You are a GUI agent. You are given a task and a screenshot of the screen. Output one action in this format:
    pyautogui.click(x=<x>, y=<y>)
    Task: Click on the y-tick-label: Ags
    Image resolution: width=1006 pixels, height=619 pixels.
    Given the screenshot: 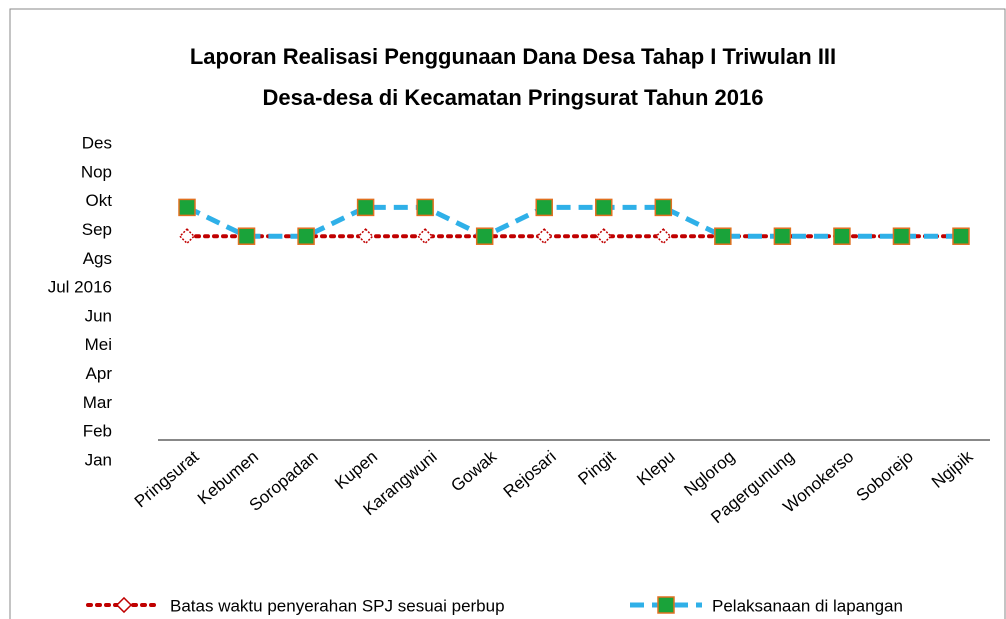 What is the action you would take?
    pyautogui.click(x=97, y=258)
    